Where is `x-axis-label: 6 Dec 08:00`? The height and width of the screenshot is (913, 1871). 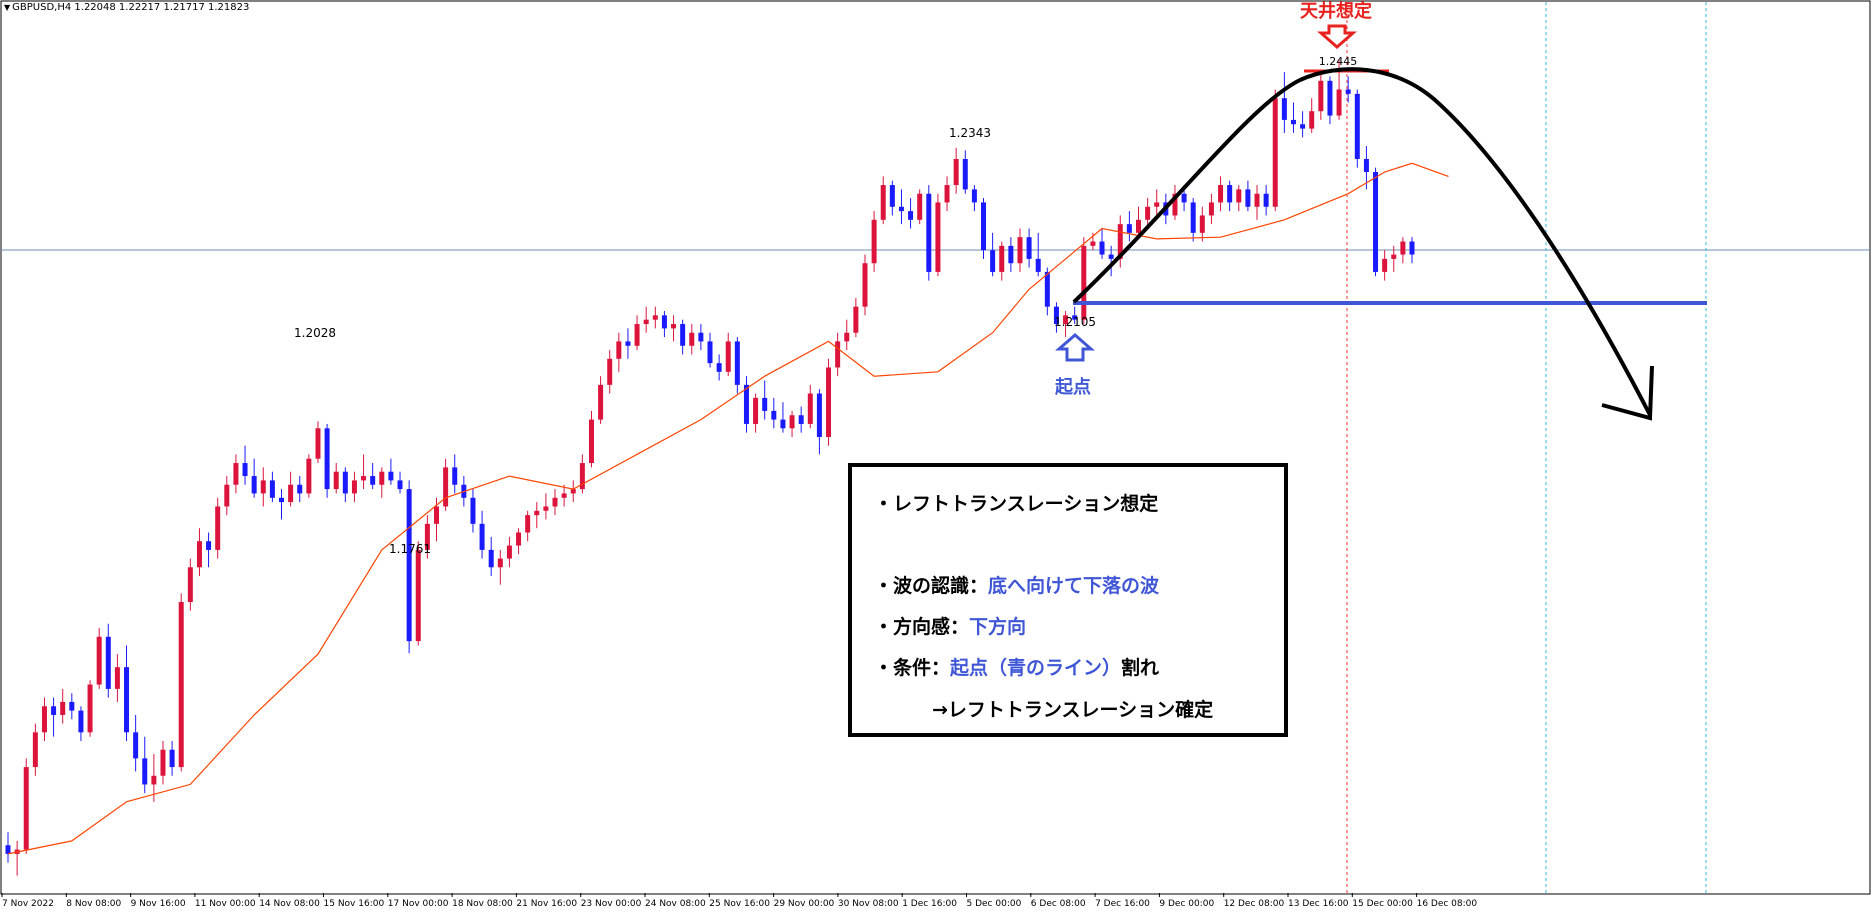 x-axis-label: 6 Dec 08:00 is located at coordinates (1058, 904).